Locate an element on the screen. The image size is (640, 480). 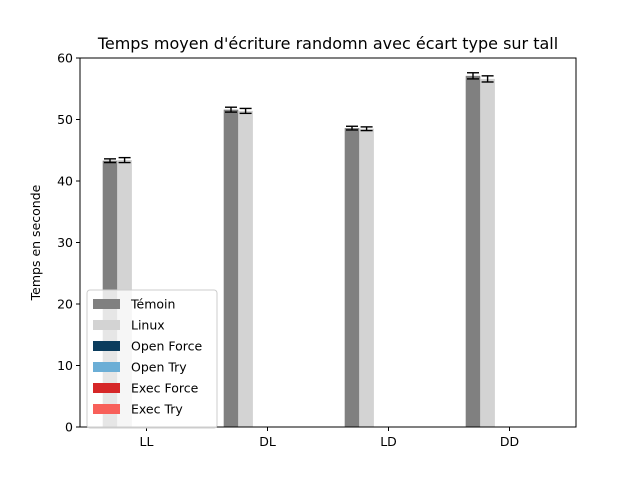
y-tick-label: 20 is located at coordinates (65, 304).